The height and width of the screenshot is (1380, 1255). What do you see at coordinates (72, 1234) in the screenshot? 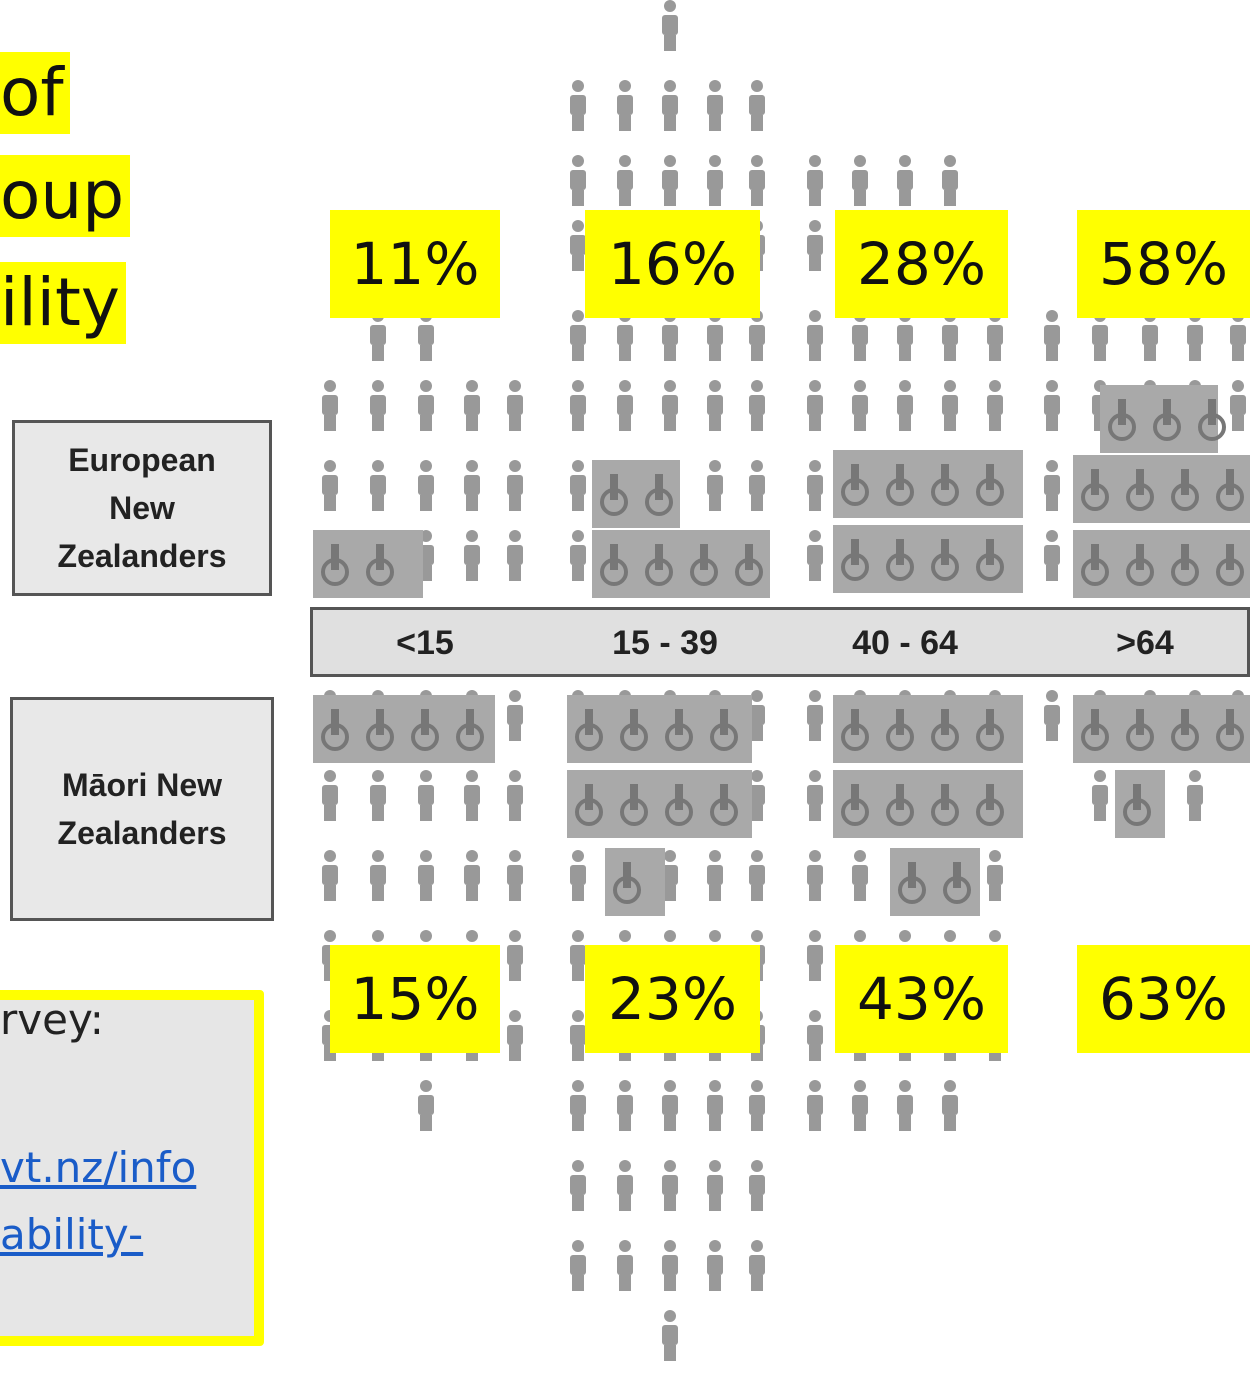
I see `source-link: ability-` at bounding box center [72, 1234].